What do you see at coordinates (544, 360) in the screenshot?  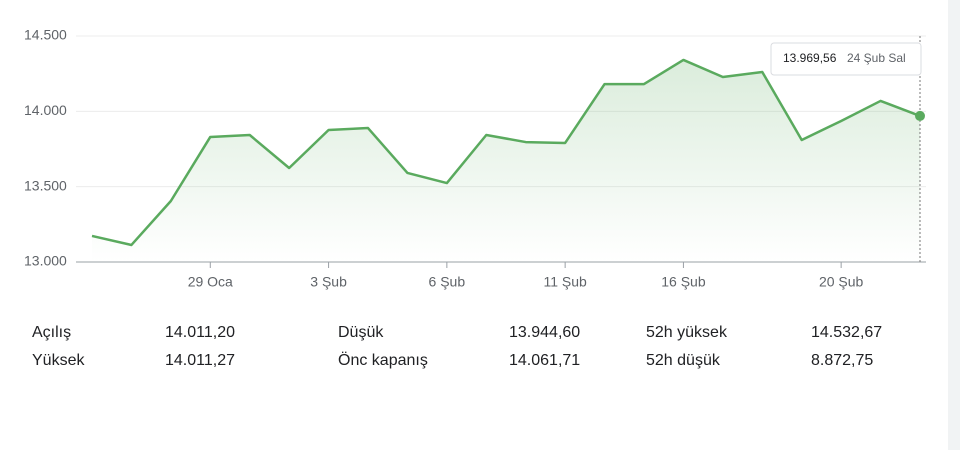 I see `stat-value: 14.061,71` at bounding box center [544, 360].